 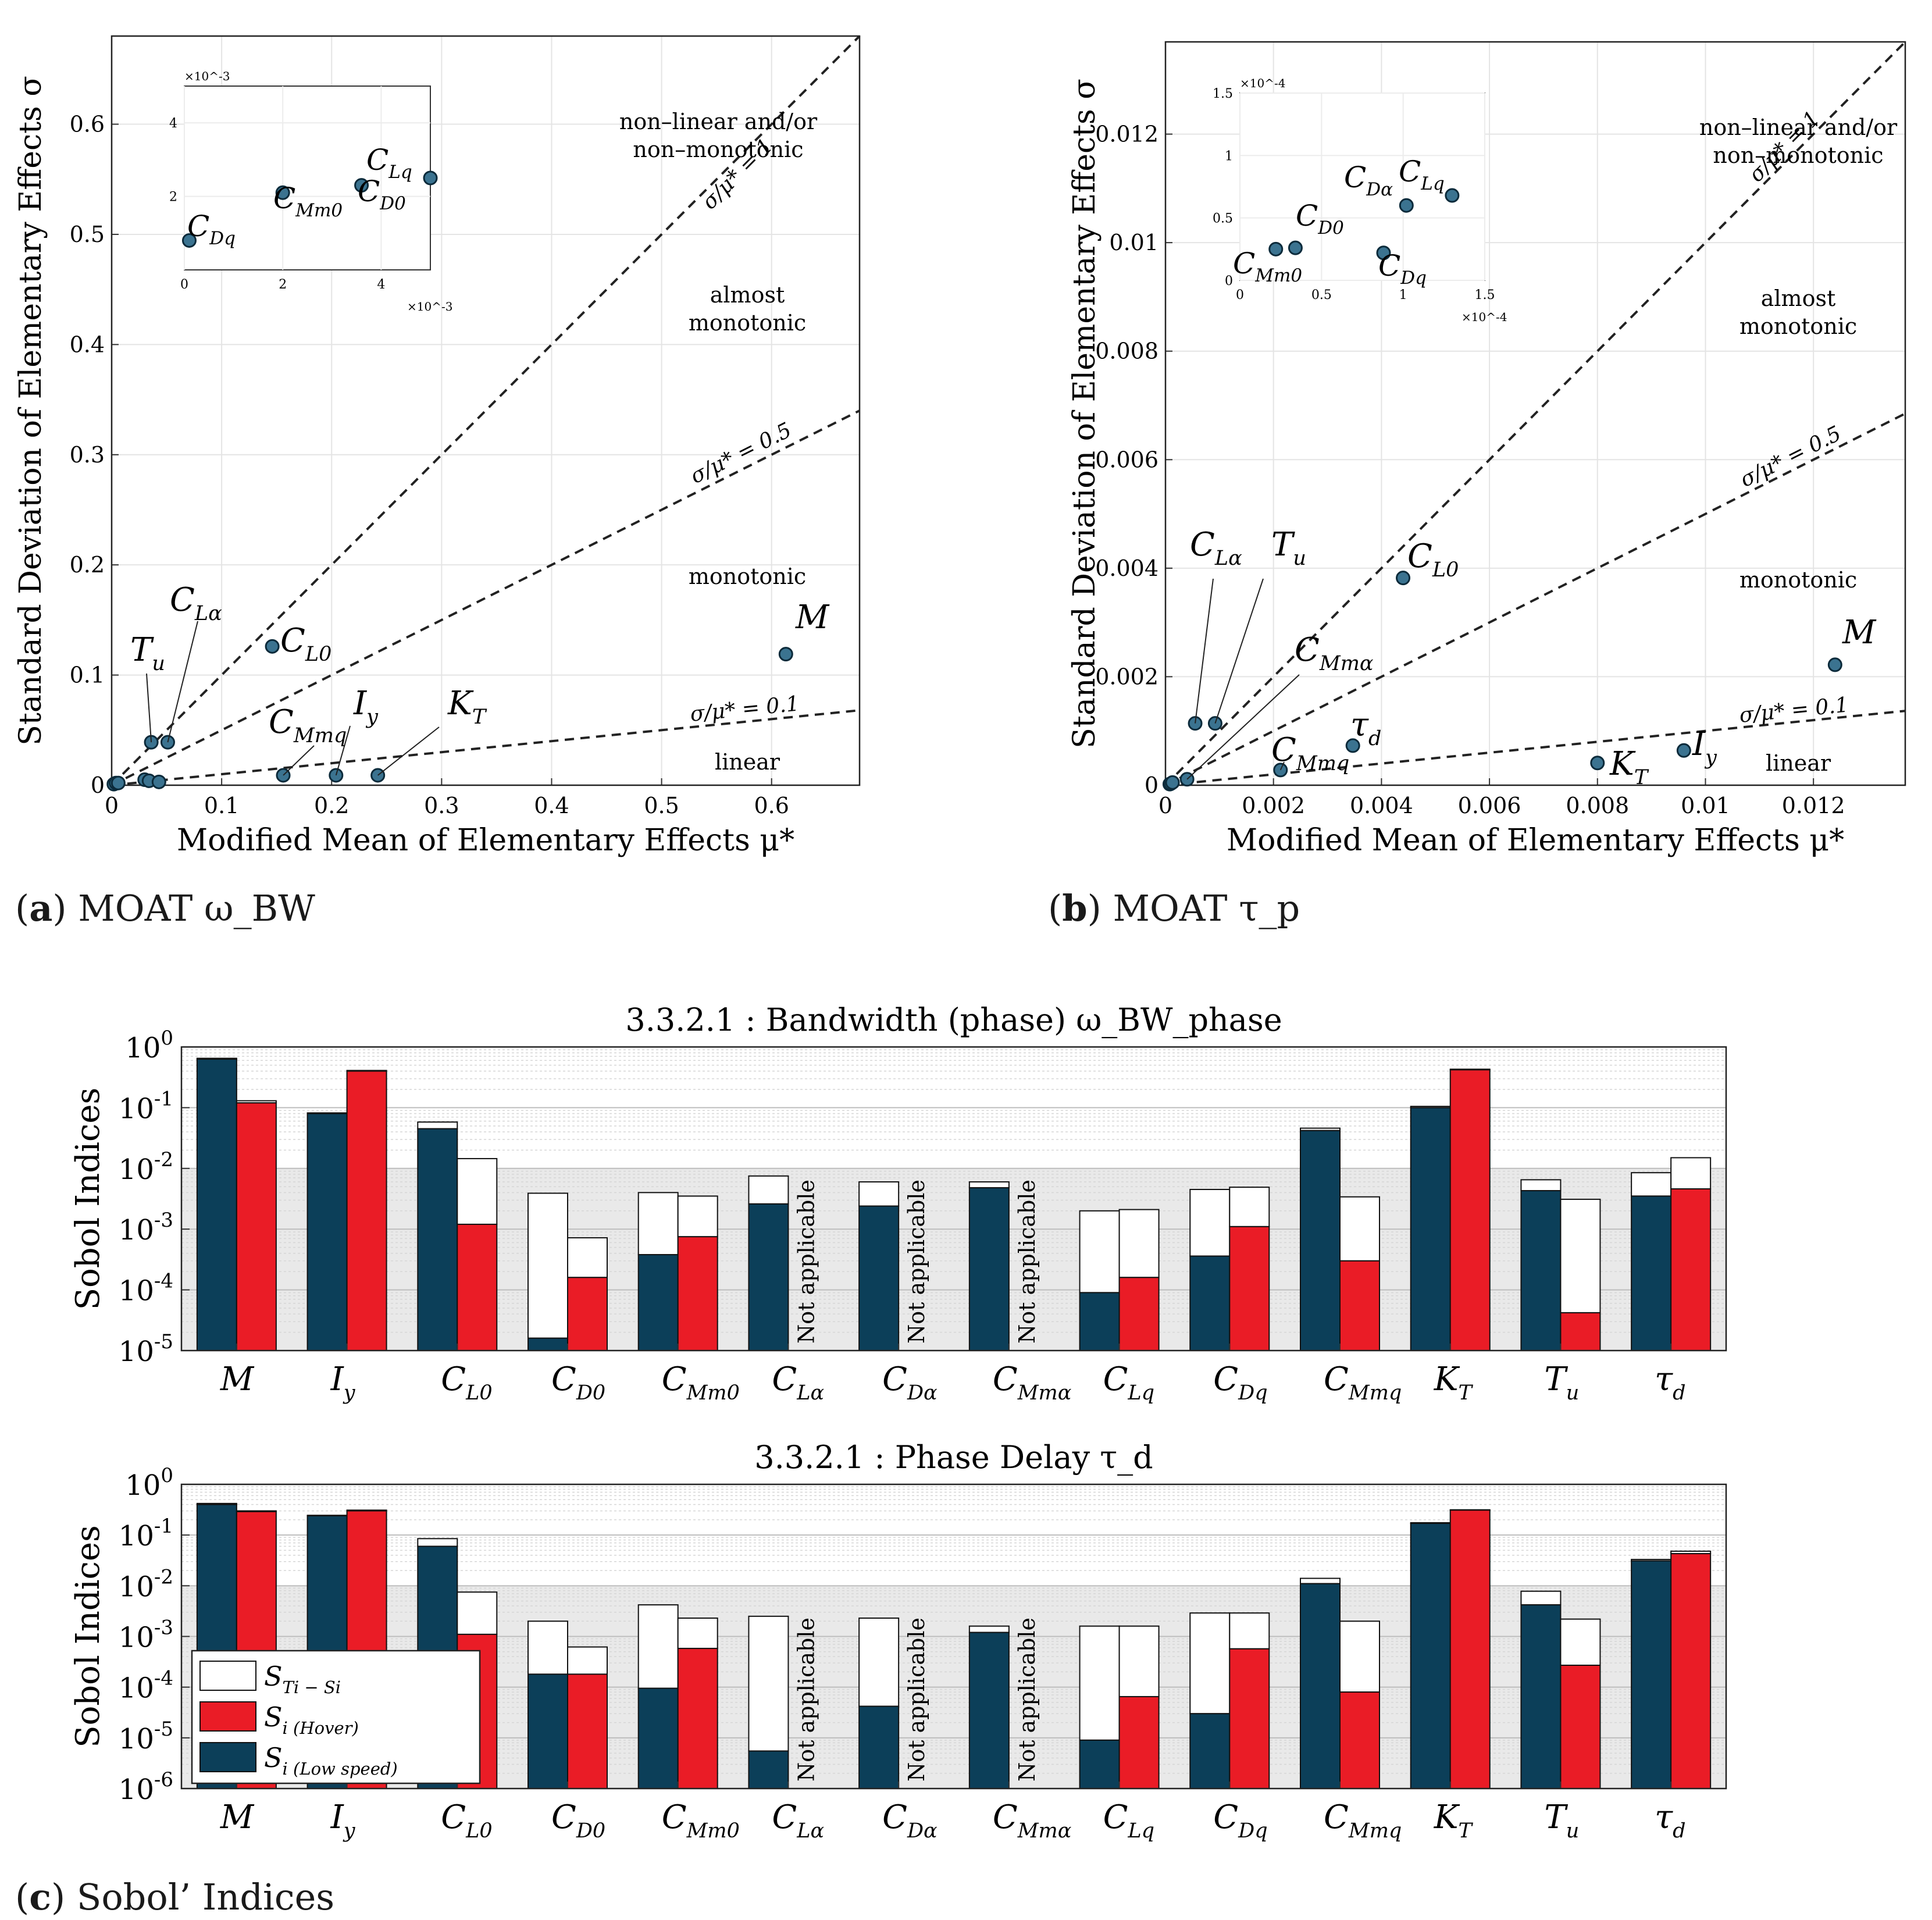 What do you see at coordinates (1027, 1262) in the screenshot?
I see `not-applicable-label: Not applicable` at bounding box center [1027, 1262].